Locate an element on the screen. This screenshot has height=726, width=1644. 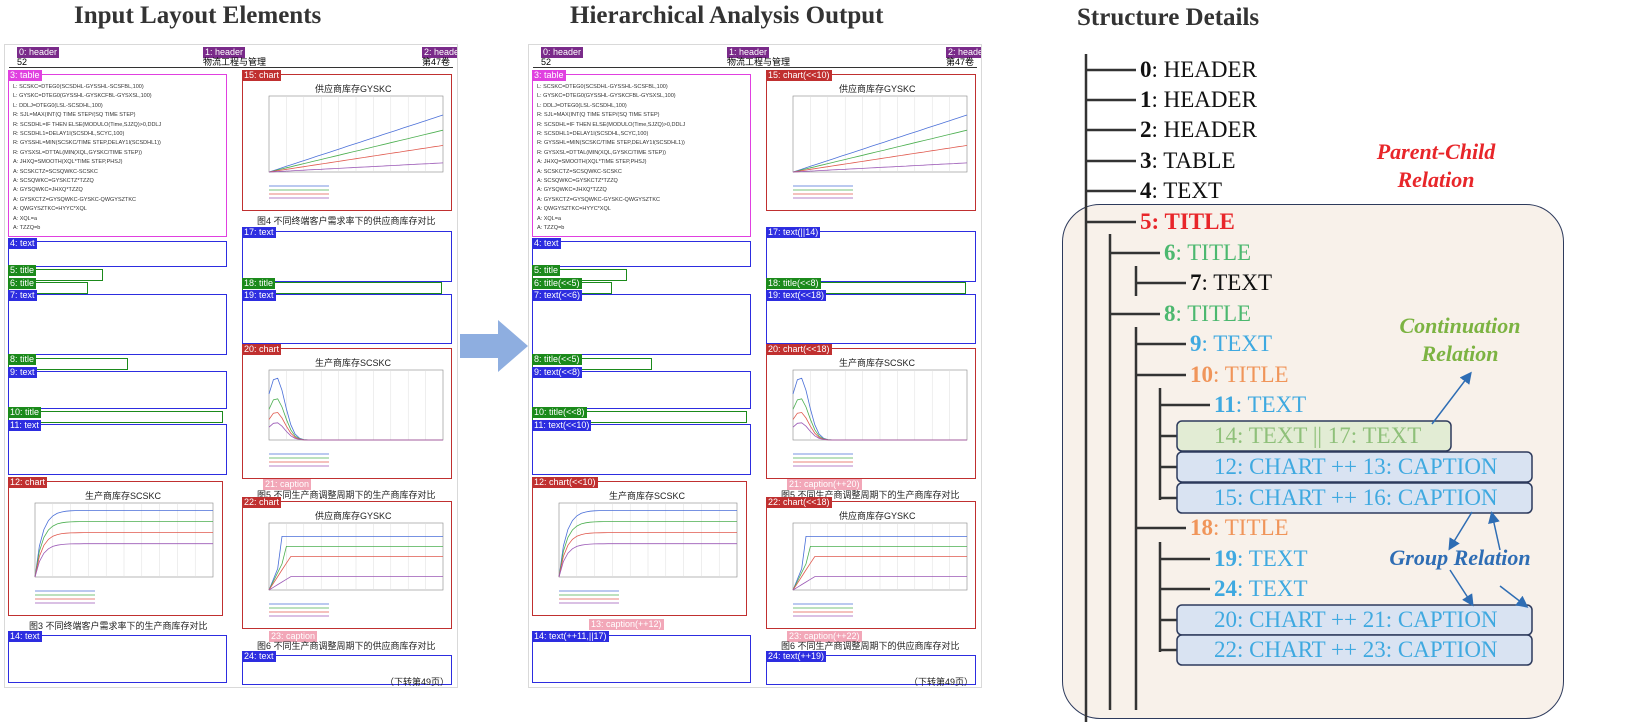
out-chart-22-plot is located at coordinates (880, 569).